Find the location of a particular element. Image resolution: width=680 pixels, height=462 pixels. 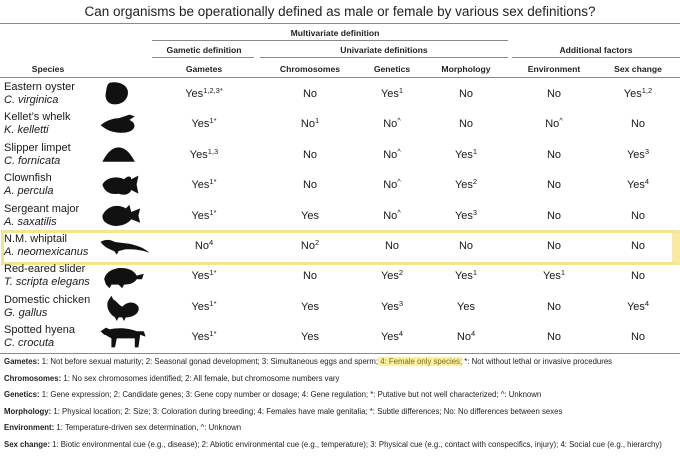

species-name: Clownfish A. percula is located at coordinates (29, 185).